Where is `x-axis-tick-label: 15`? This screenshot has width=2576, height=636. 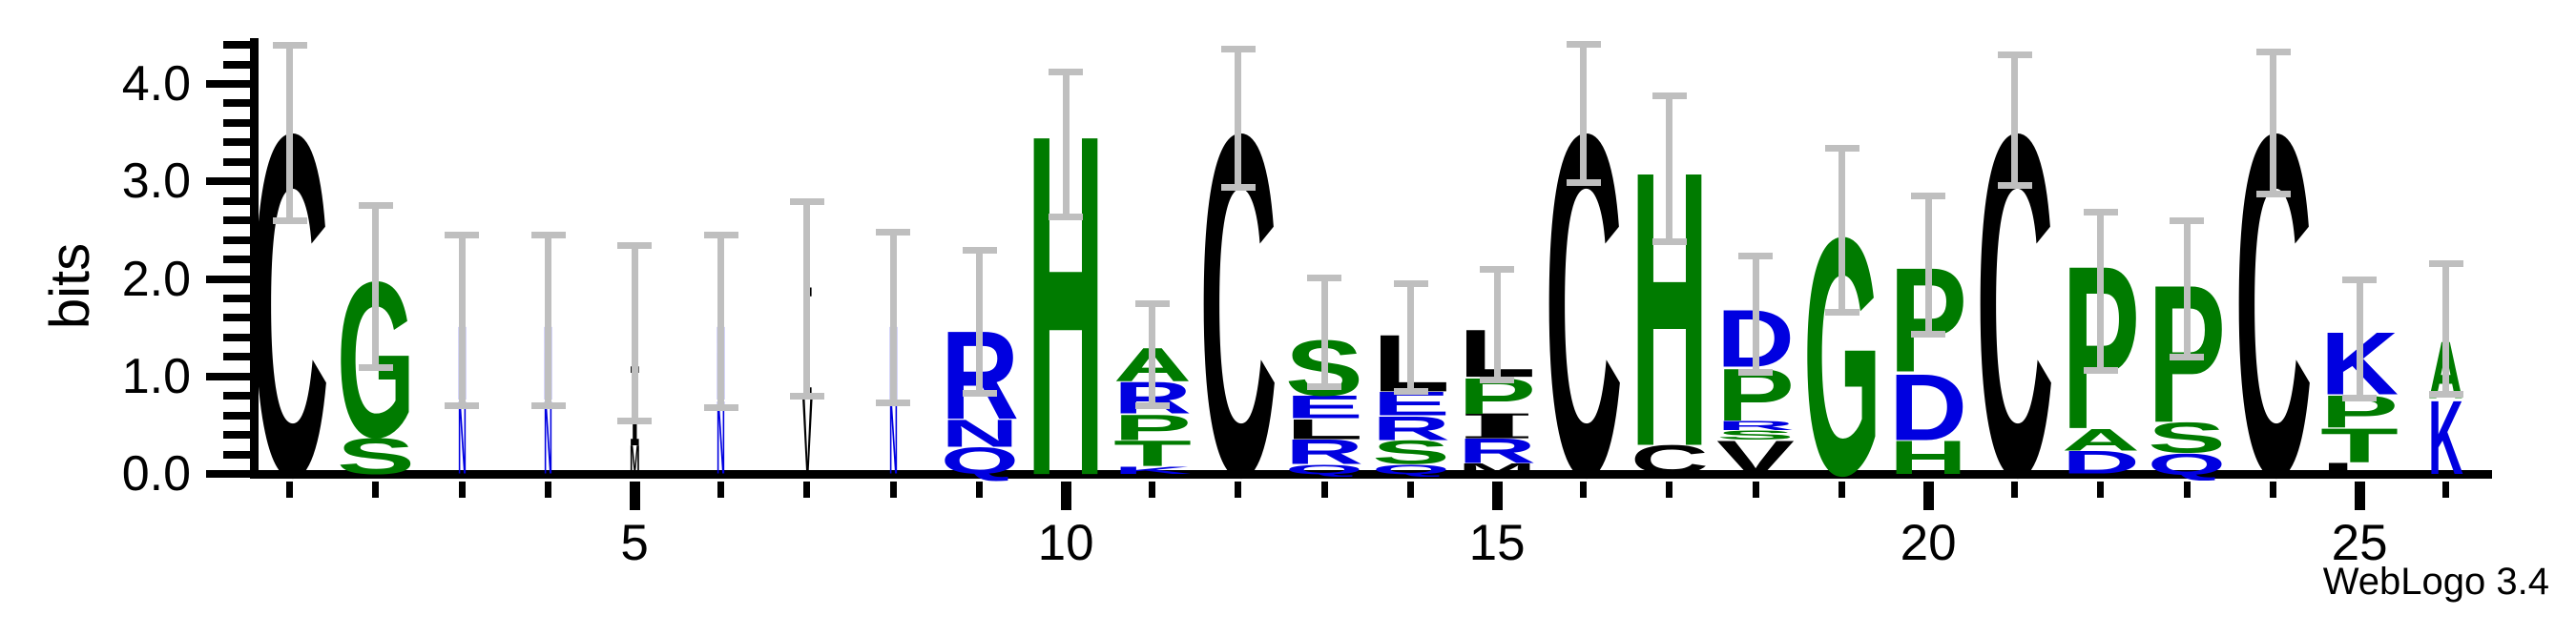
x-axis-tick-label: 15 is located at coordinates (1497, 543).